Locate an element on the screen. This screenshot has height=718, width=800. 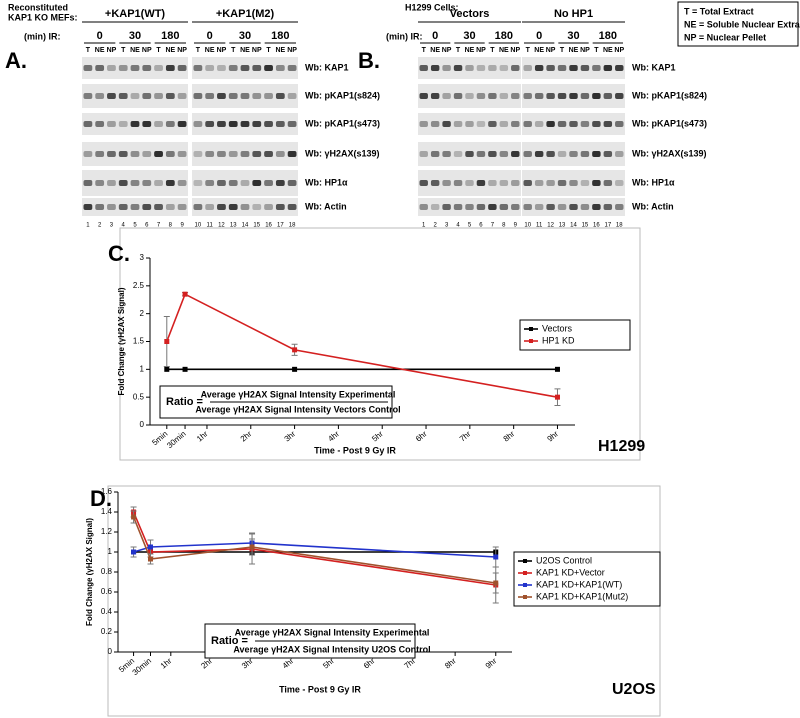
y-tick-label: 1.2 is located at coordinates (107, 531).